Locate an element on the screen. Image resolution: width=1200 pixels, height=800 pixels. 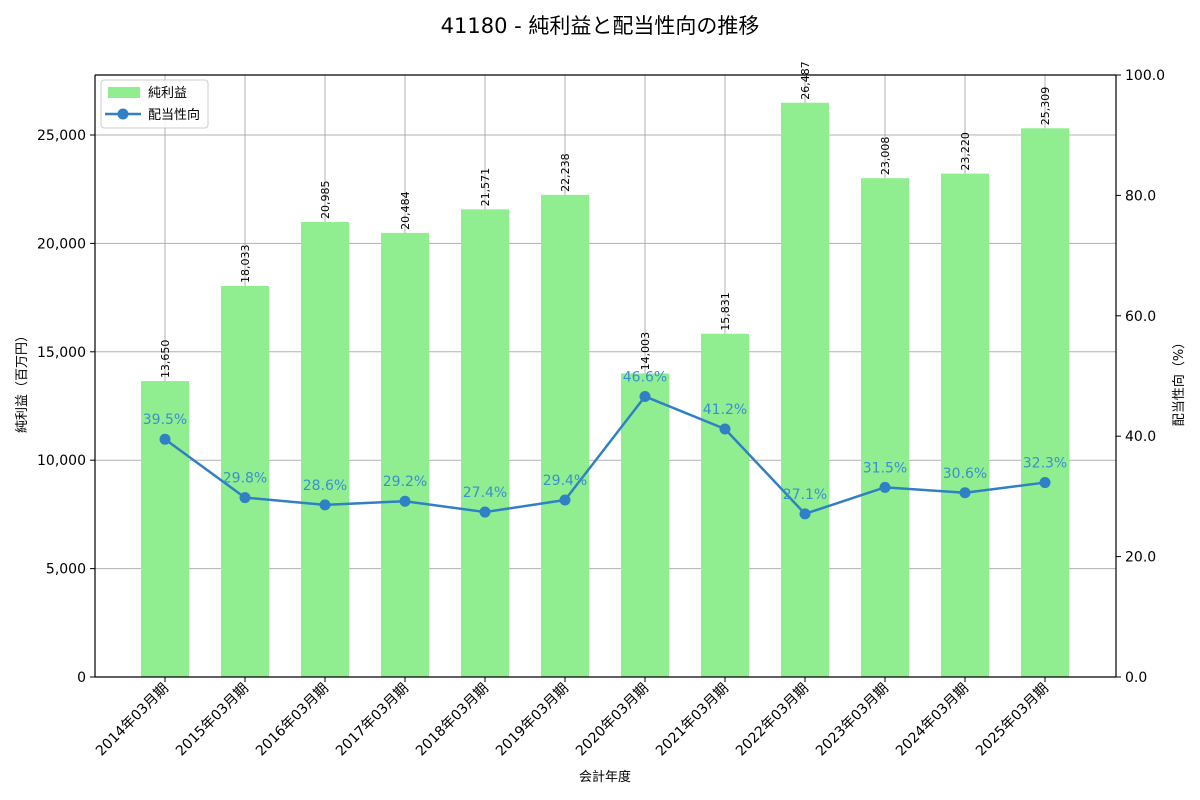
line-series-payout-ratio is located at coordinates (605, 455).